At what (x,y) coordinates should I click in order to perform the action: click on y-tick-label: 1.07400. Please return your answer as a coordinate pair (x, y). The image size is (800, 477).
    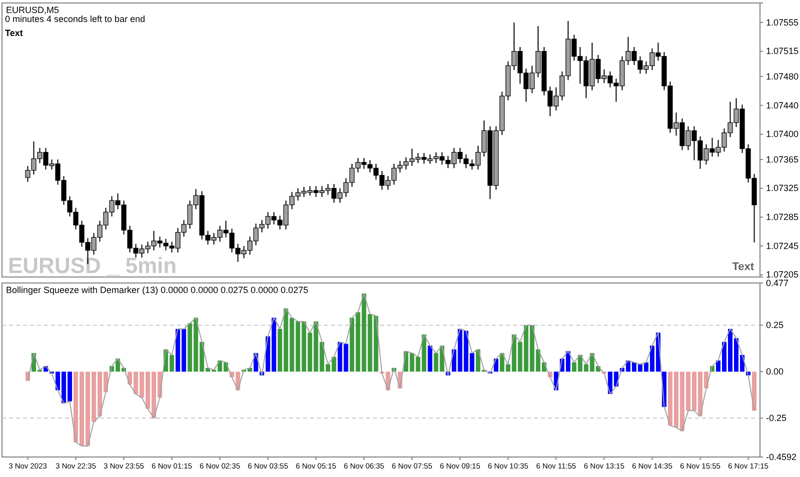
    Looking at the image, I should click on (782, 134).